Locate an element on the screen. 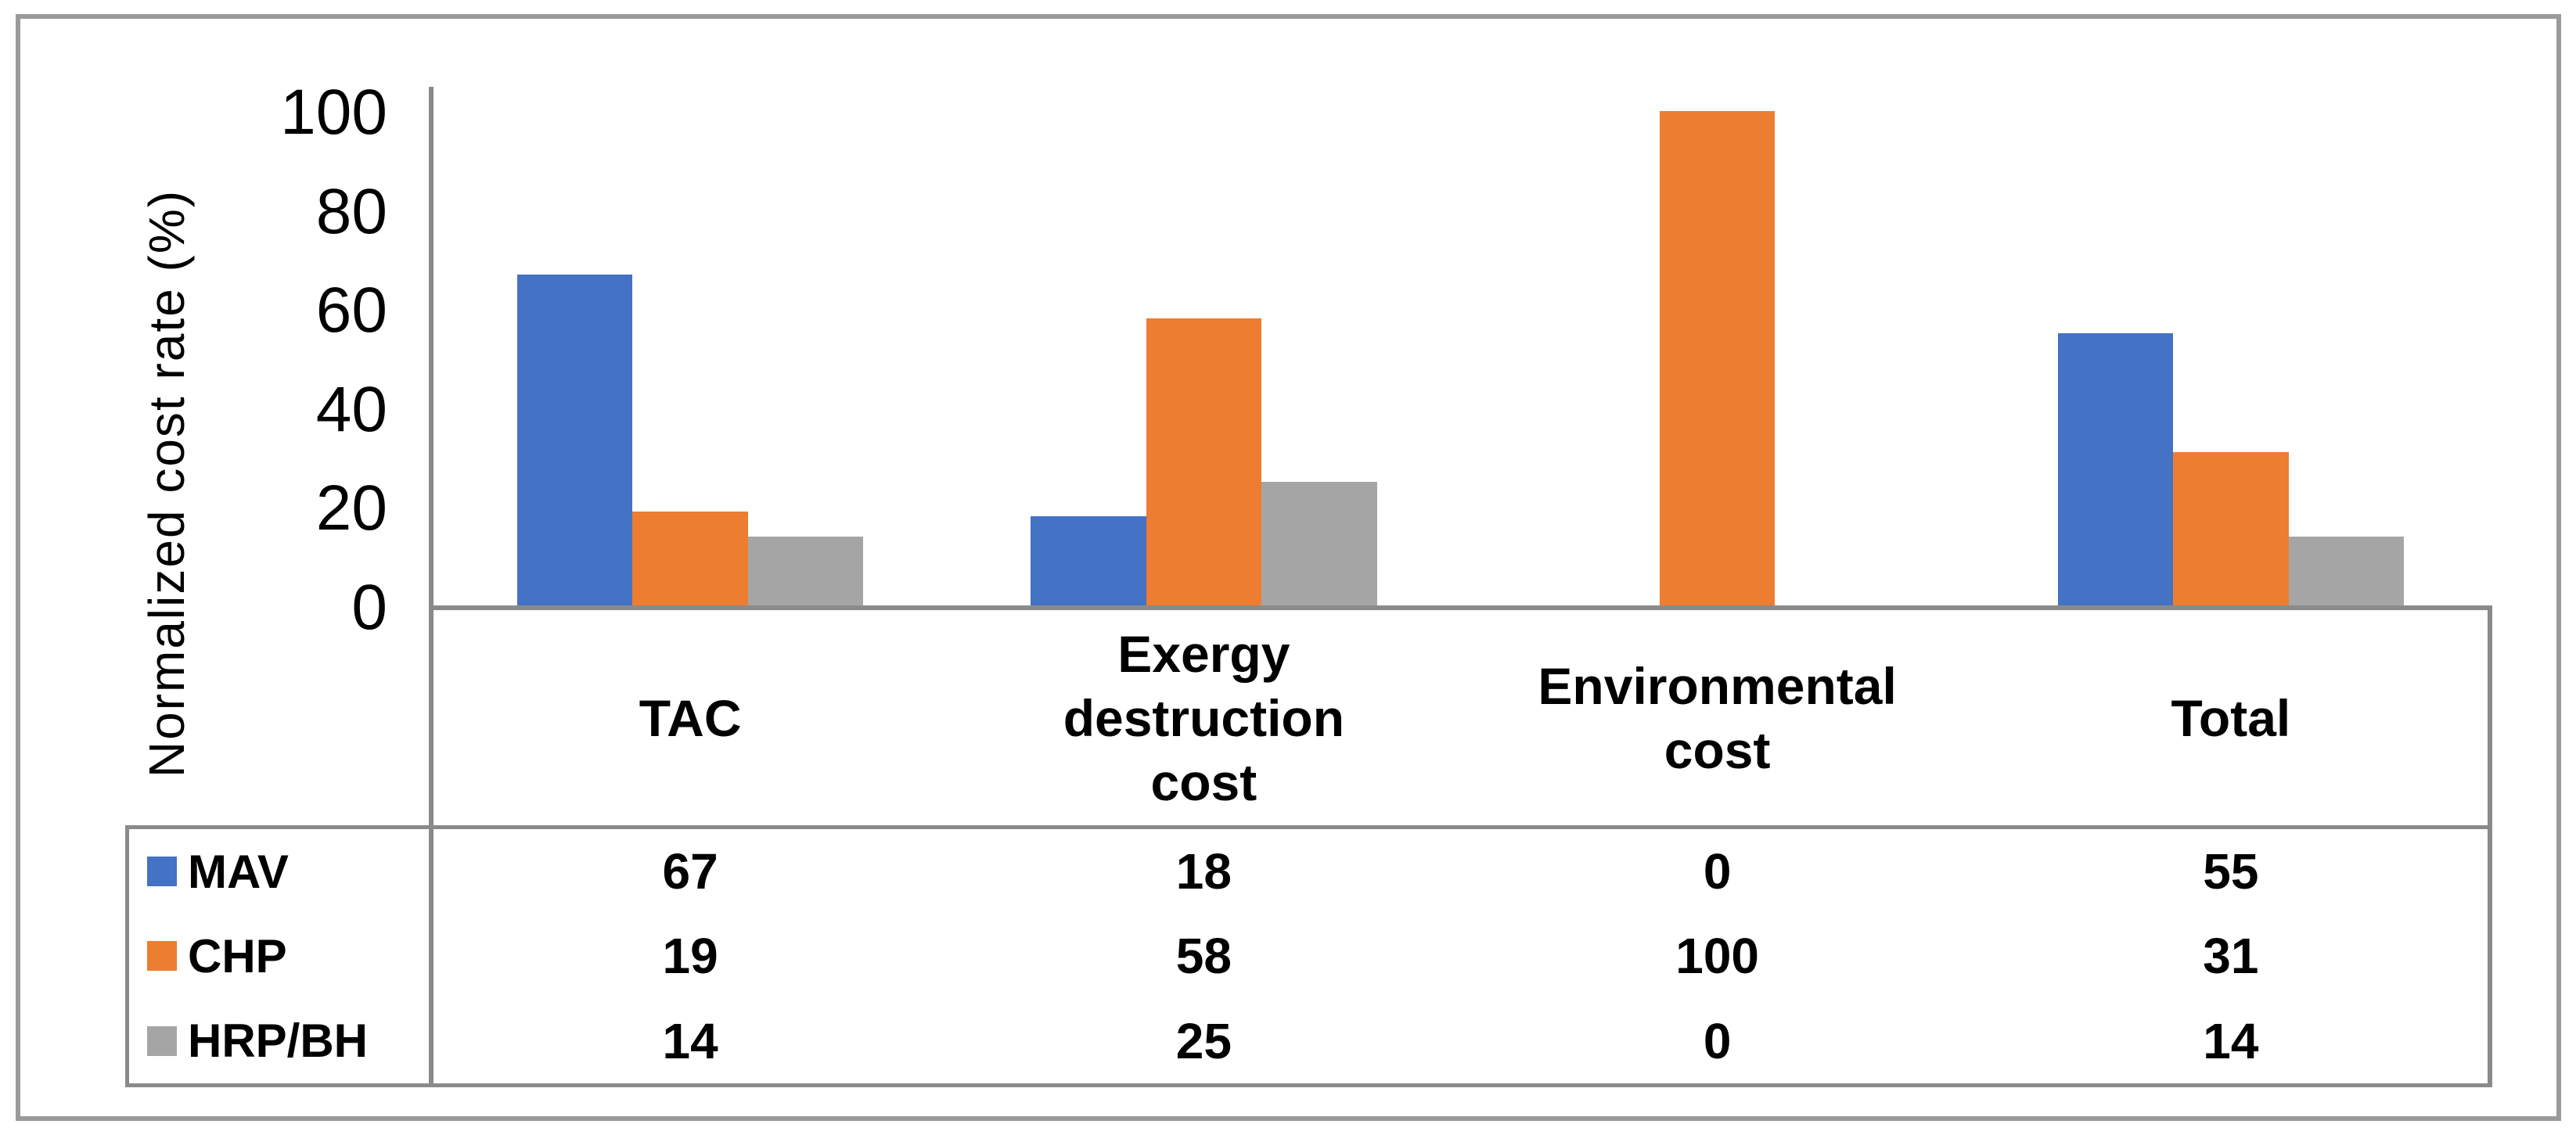 This screenshot has height=1135, width=2576. y-tick-label: 60 is located at coordinates (351, 311).